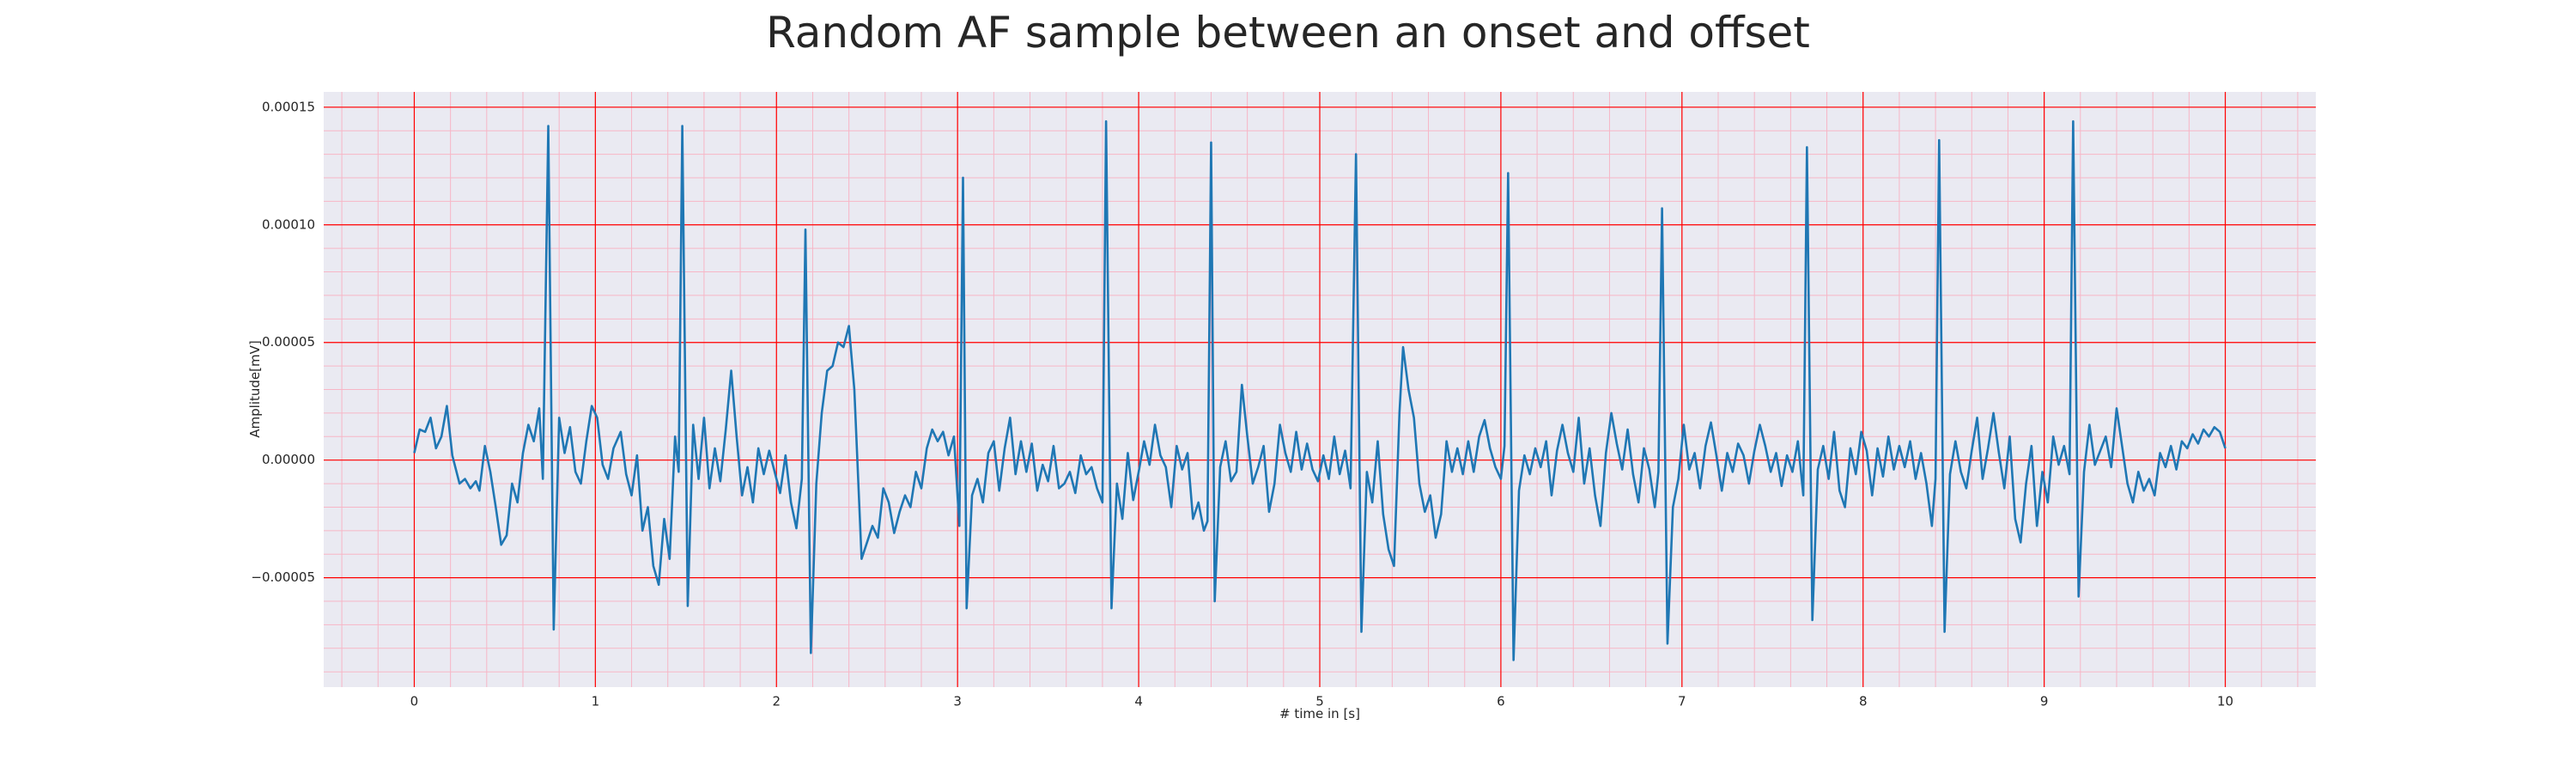 The height and width of the screenshot is (773, 2576). Describe the element at coordinates (1501, 701) in the screenshot. I see `x-tick-label: 6` at that location.